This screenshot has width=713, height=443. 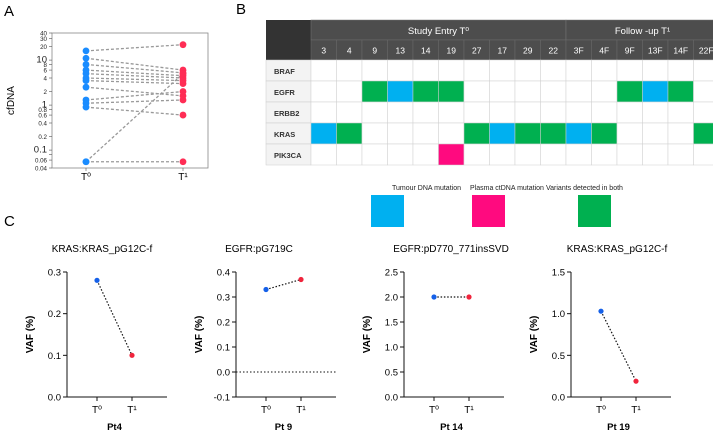 I want to click on chart-c1-series-line, so click(x=114, y=318).